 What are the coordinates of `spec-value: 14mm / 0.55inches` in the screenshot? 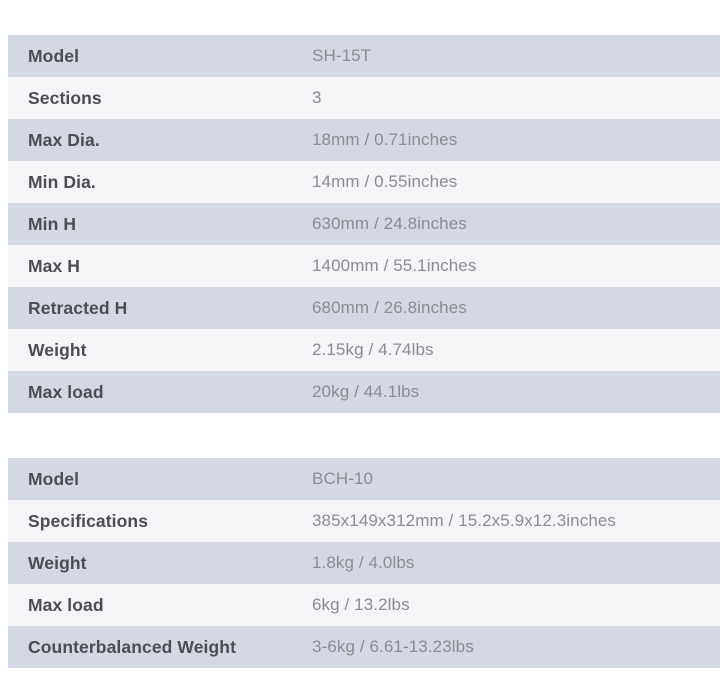 It's located at (385, 181).